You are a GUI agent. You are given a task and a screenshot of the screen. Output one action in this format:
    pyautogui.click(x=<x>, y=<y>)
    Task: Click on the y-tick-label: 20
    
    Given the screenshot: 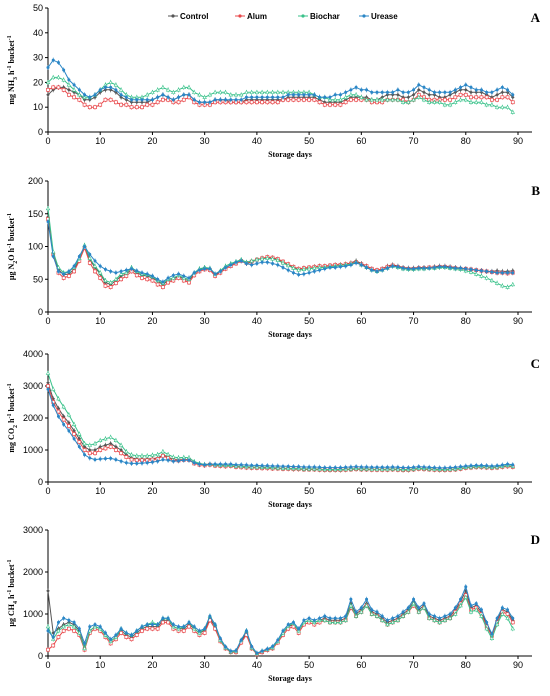 What is the action you would take?
    pyautogui.click(x=38, y=82)
    